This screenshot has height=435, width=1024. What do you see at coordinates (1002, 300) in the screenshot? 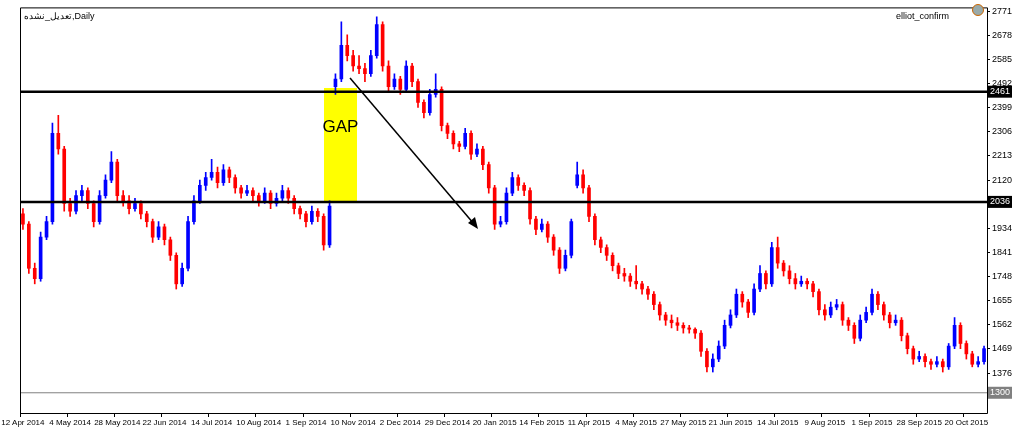
I see `y-tick-label: 1655` at bounding box center [1002, 300].